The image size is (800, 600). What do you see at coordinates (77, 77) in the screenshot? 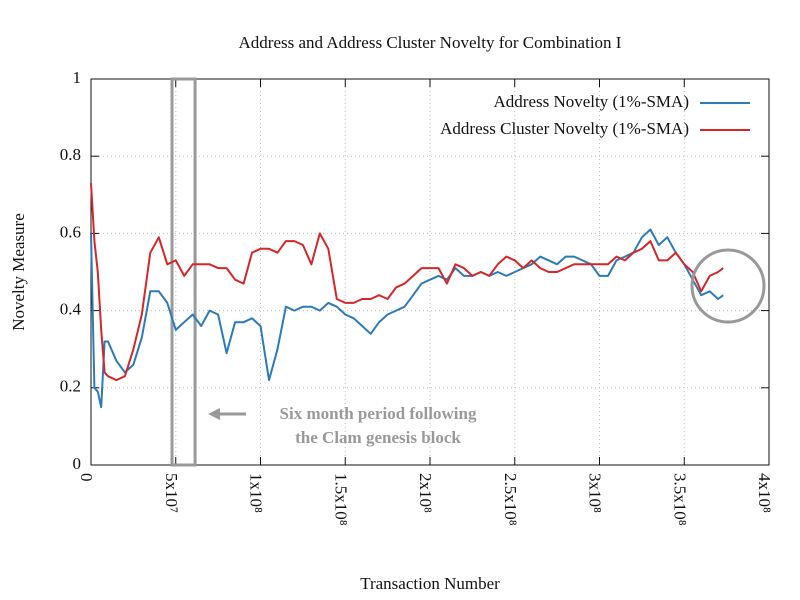
I see `y-tick-label: 1` at bounding box center [77, 77].